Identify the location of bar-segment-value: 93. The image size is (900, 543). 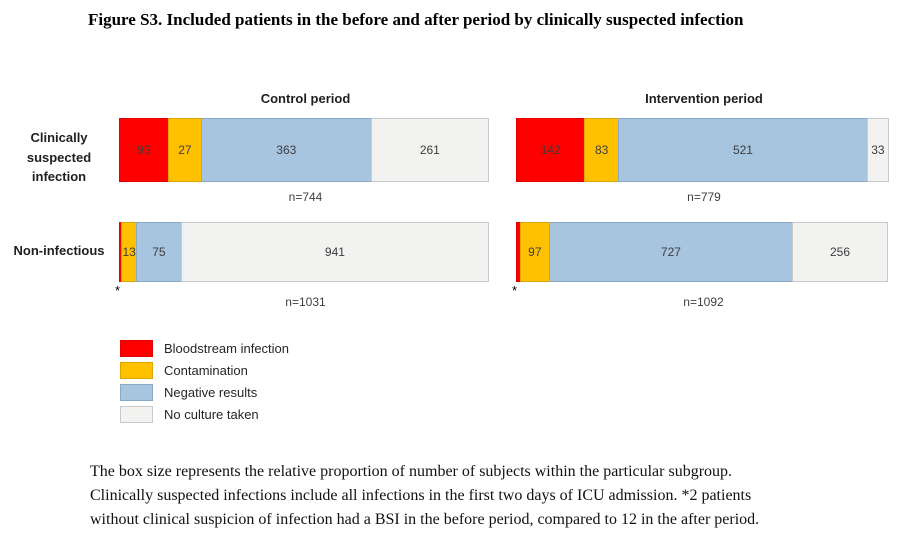
(144, 150).